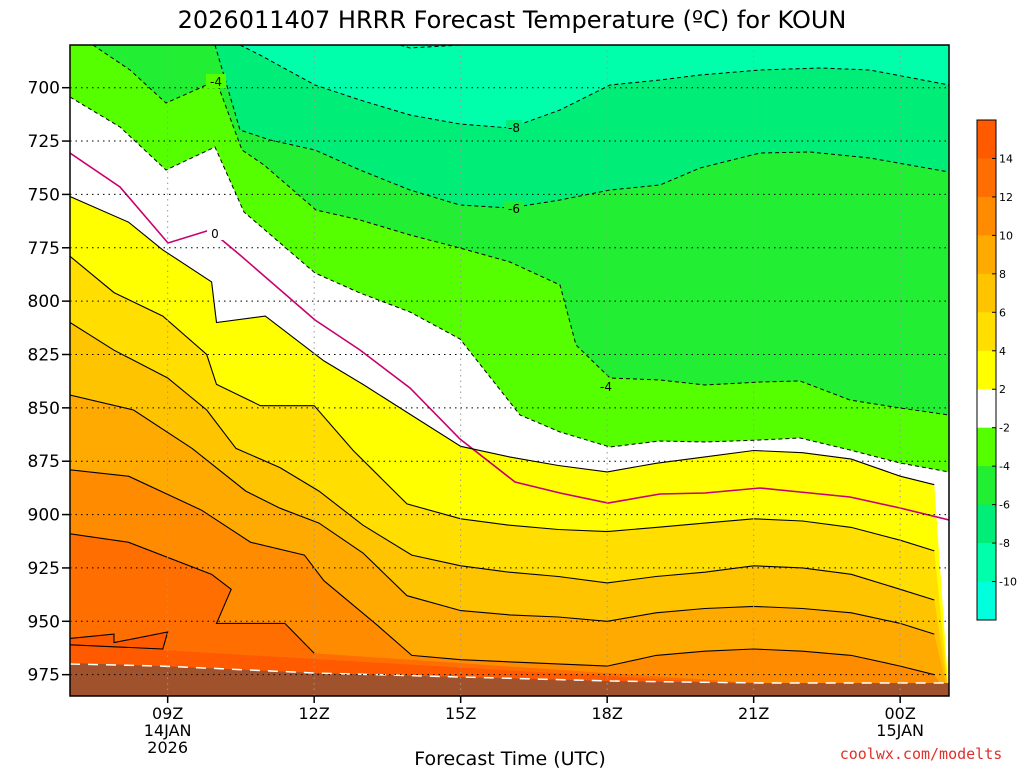 The image size is (1024, 768). What do you see at coordinates (900, 730) in the screenshot?
I see `x-tick-date: 15JAN` at bounding box center [900, 730].